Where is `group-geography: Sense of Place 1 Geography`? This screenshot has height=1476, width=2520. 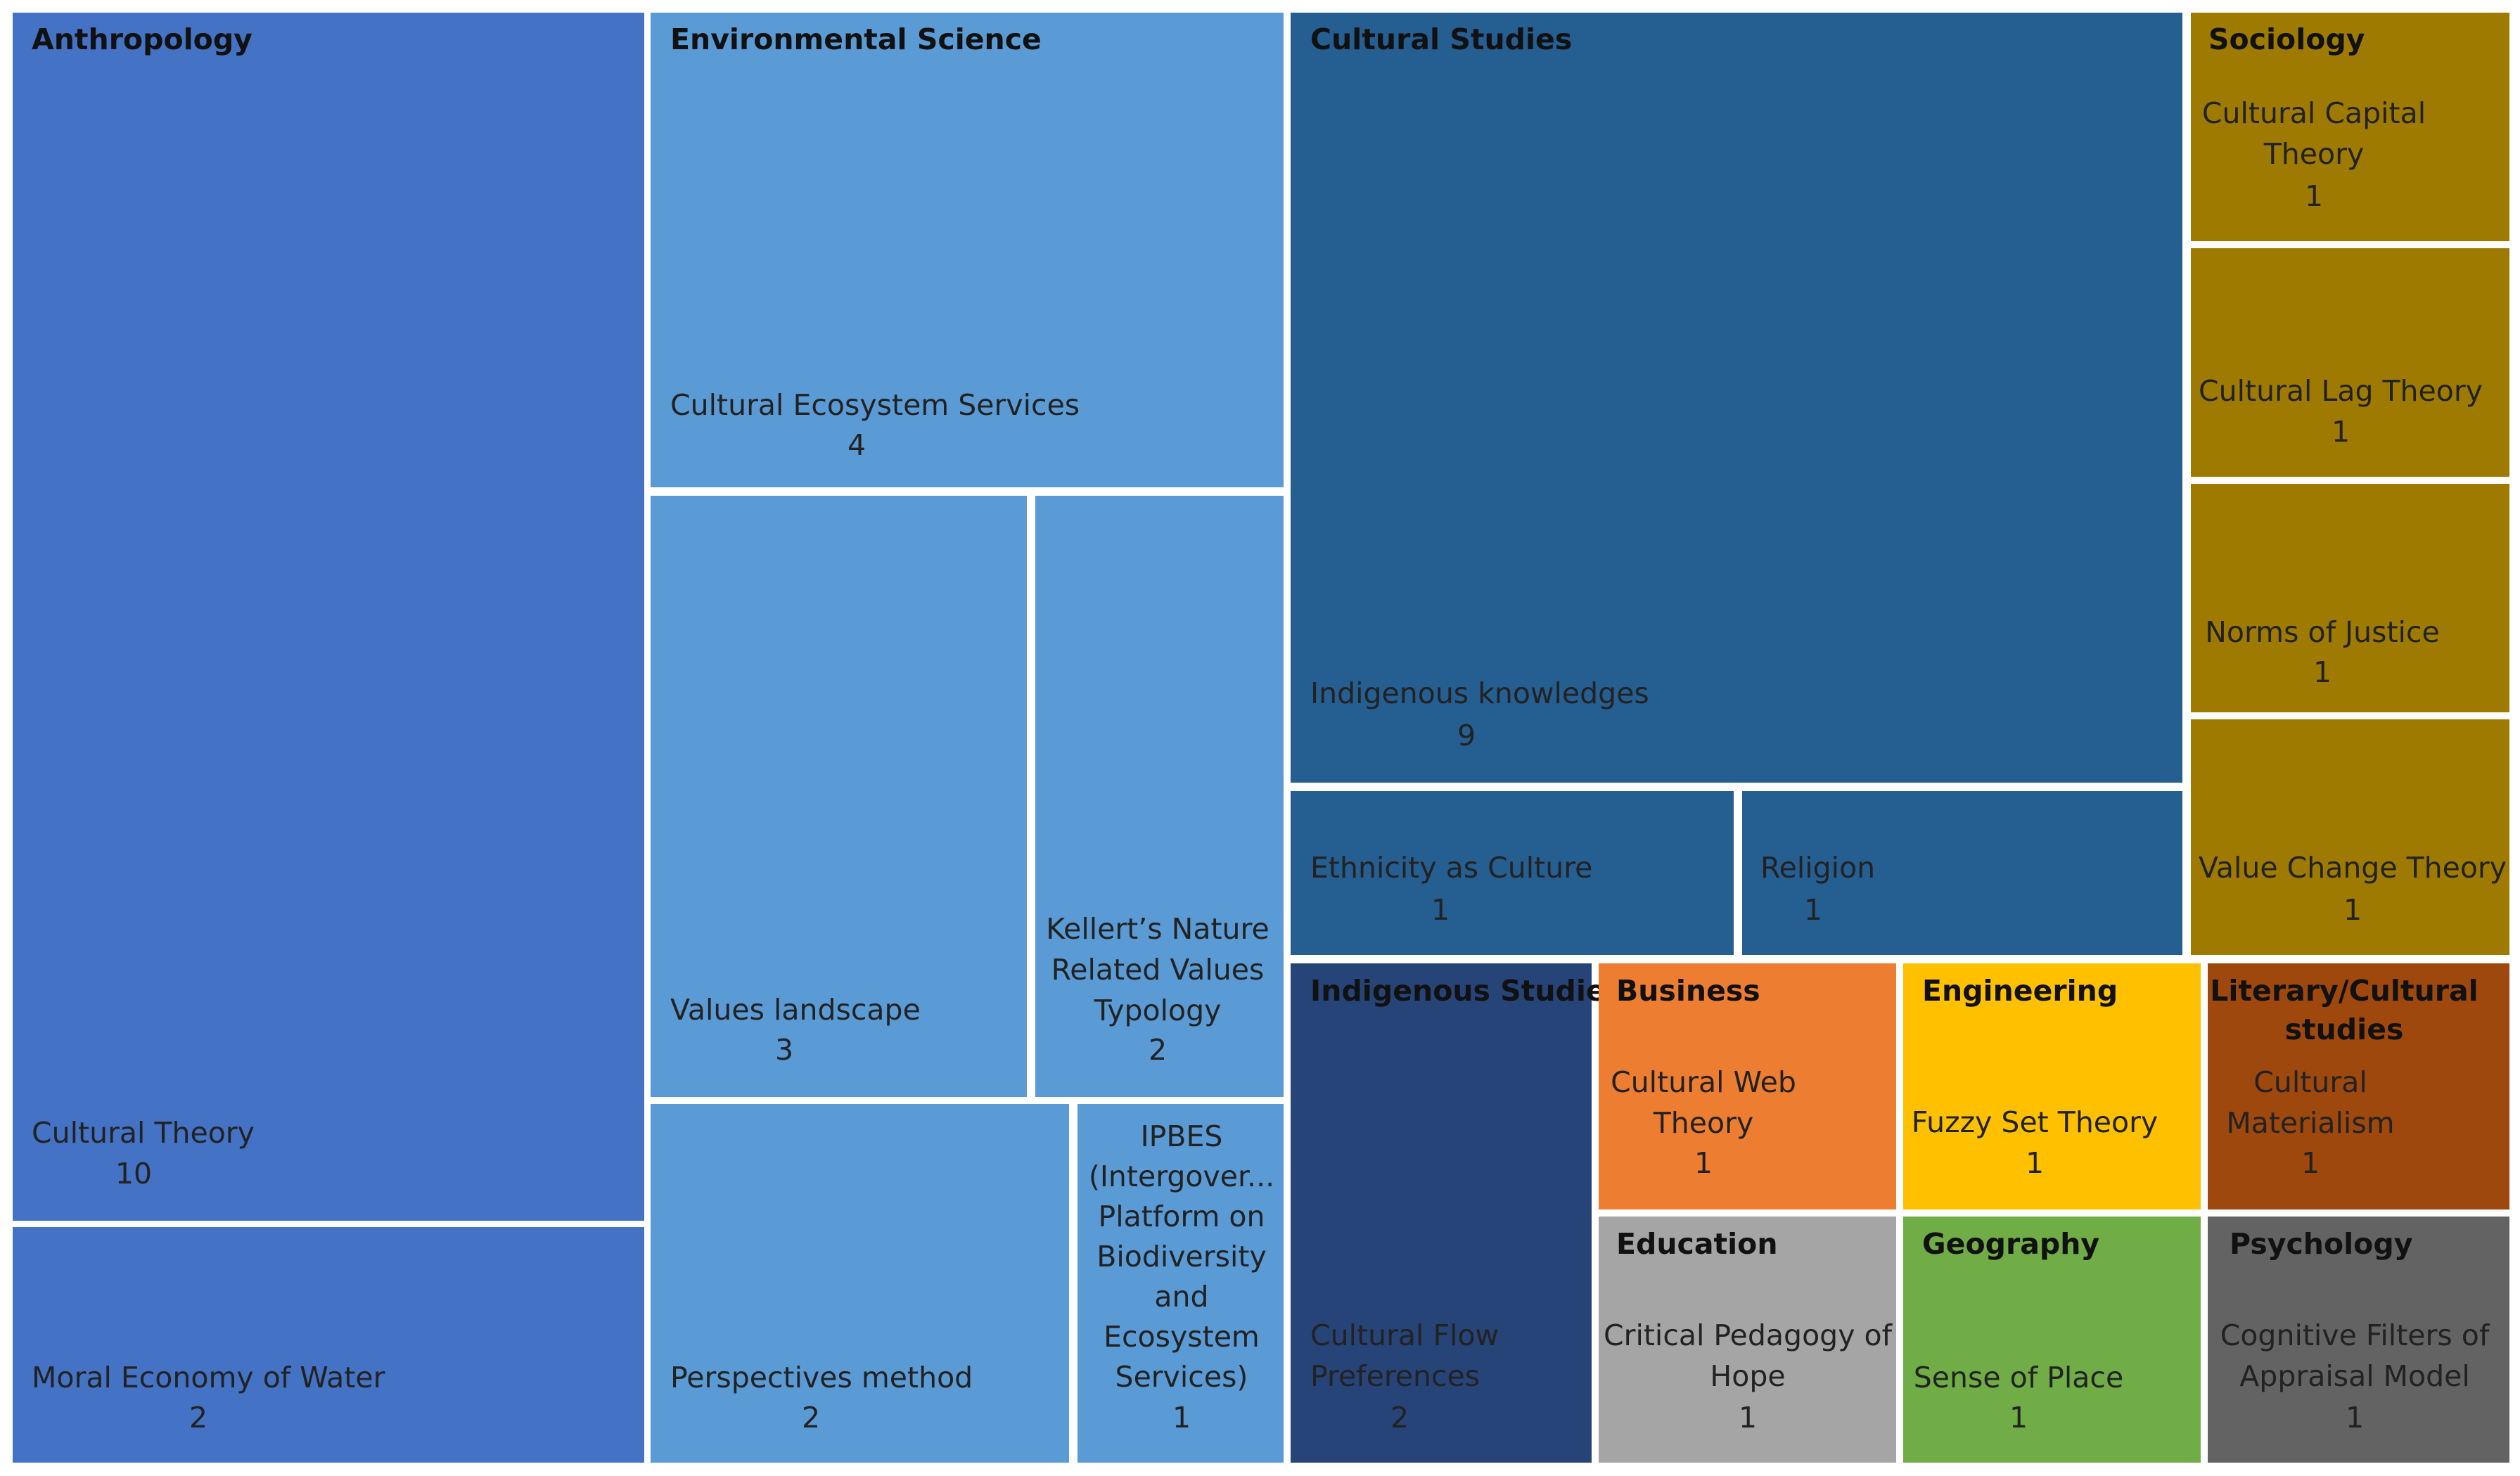 group-geography: Sense of Place 1 Geography is located at coordinates (2052, 1340).